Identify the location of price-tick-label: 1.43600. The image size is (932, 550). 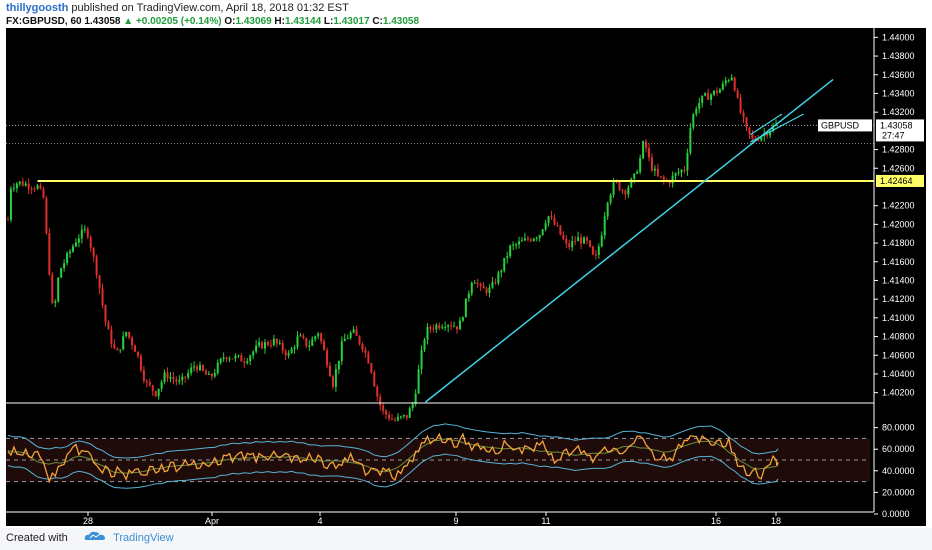
(898, 75).